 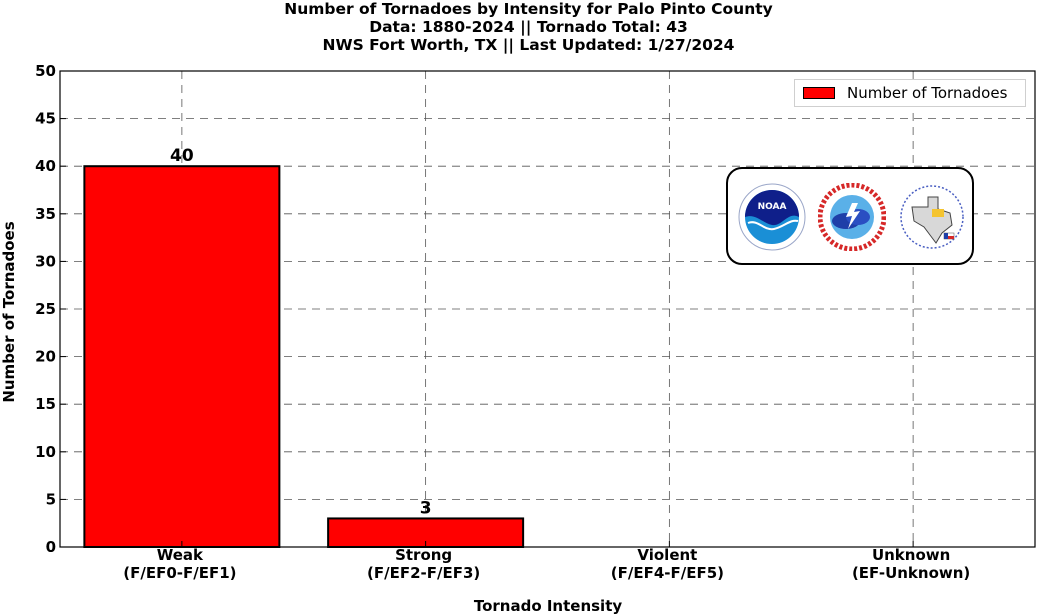 I want to click on x-tick-label: (F/EF2-F/EF3), so click(x=423, y=573).